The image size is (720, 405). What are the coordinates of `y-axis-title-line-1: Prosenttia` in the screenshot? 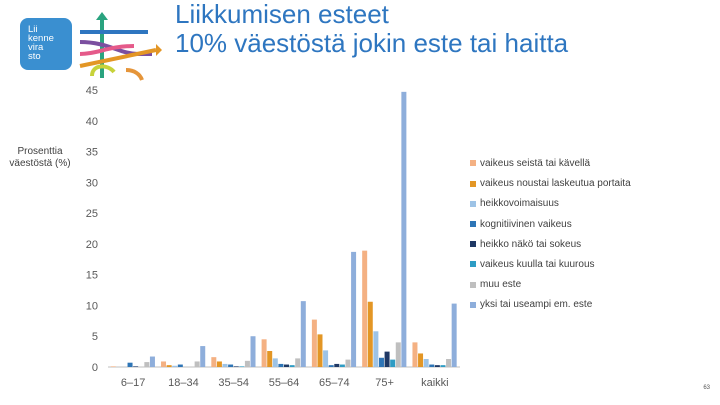 It's located at (40, 151).